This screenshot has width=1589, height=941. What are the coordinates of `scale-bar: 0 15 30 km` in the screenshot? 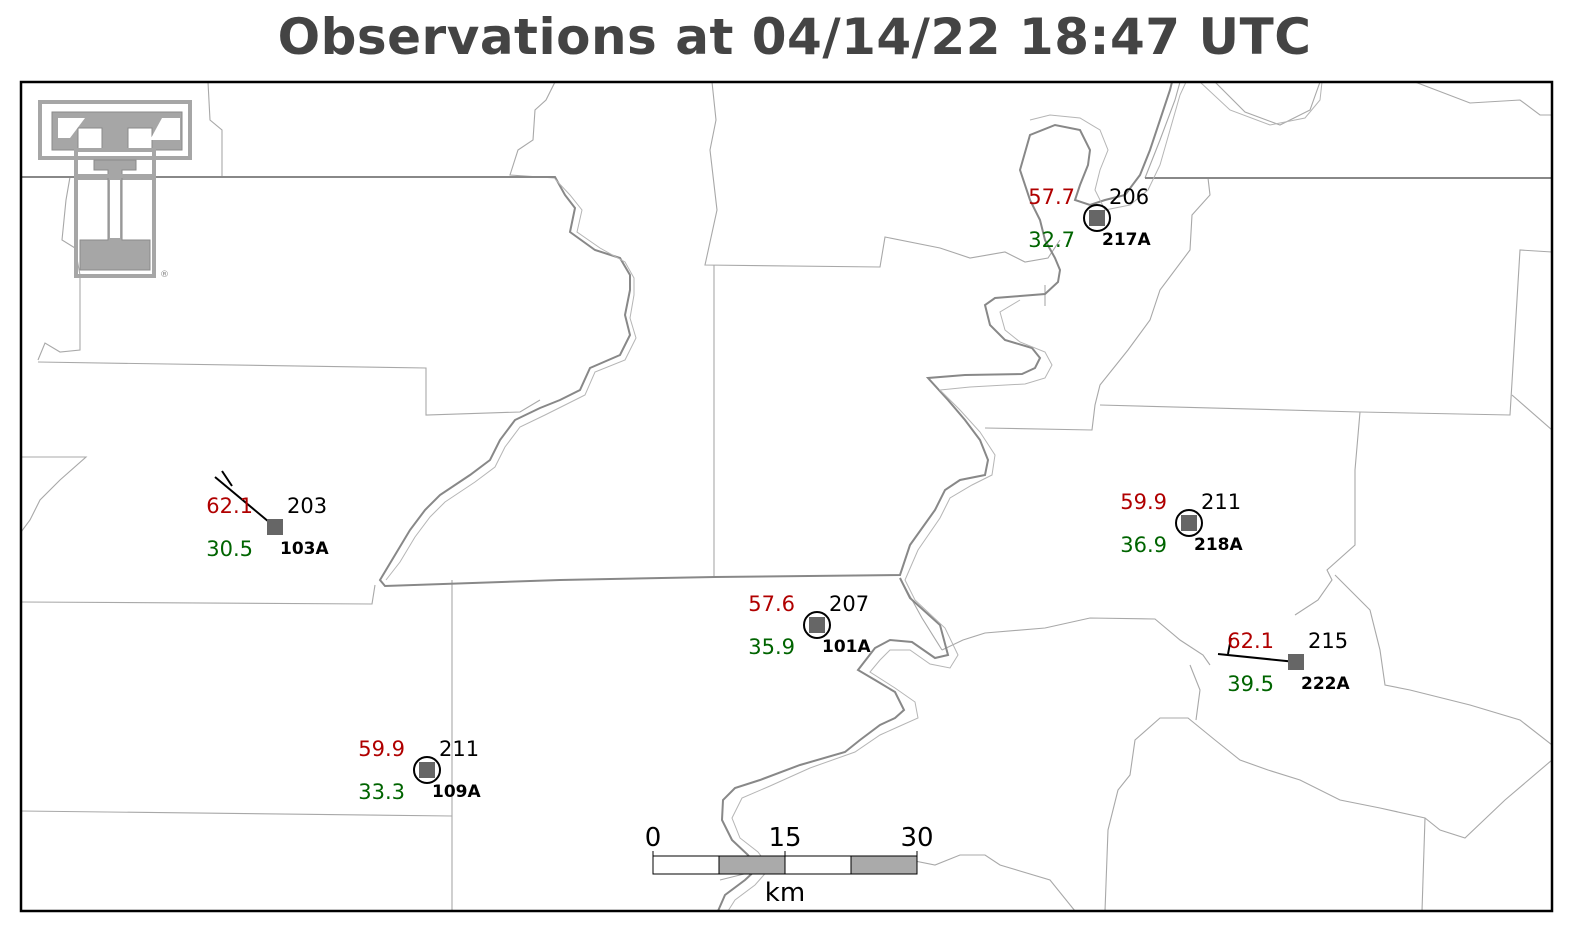 It's located at (789, 865).